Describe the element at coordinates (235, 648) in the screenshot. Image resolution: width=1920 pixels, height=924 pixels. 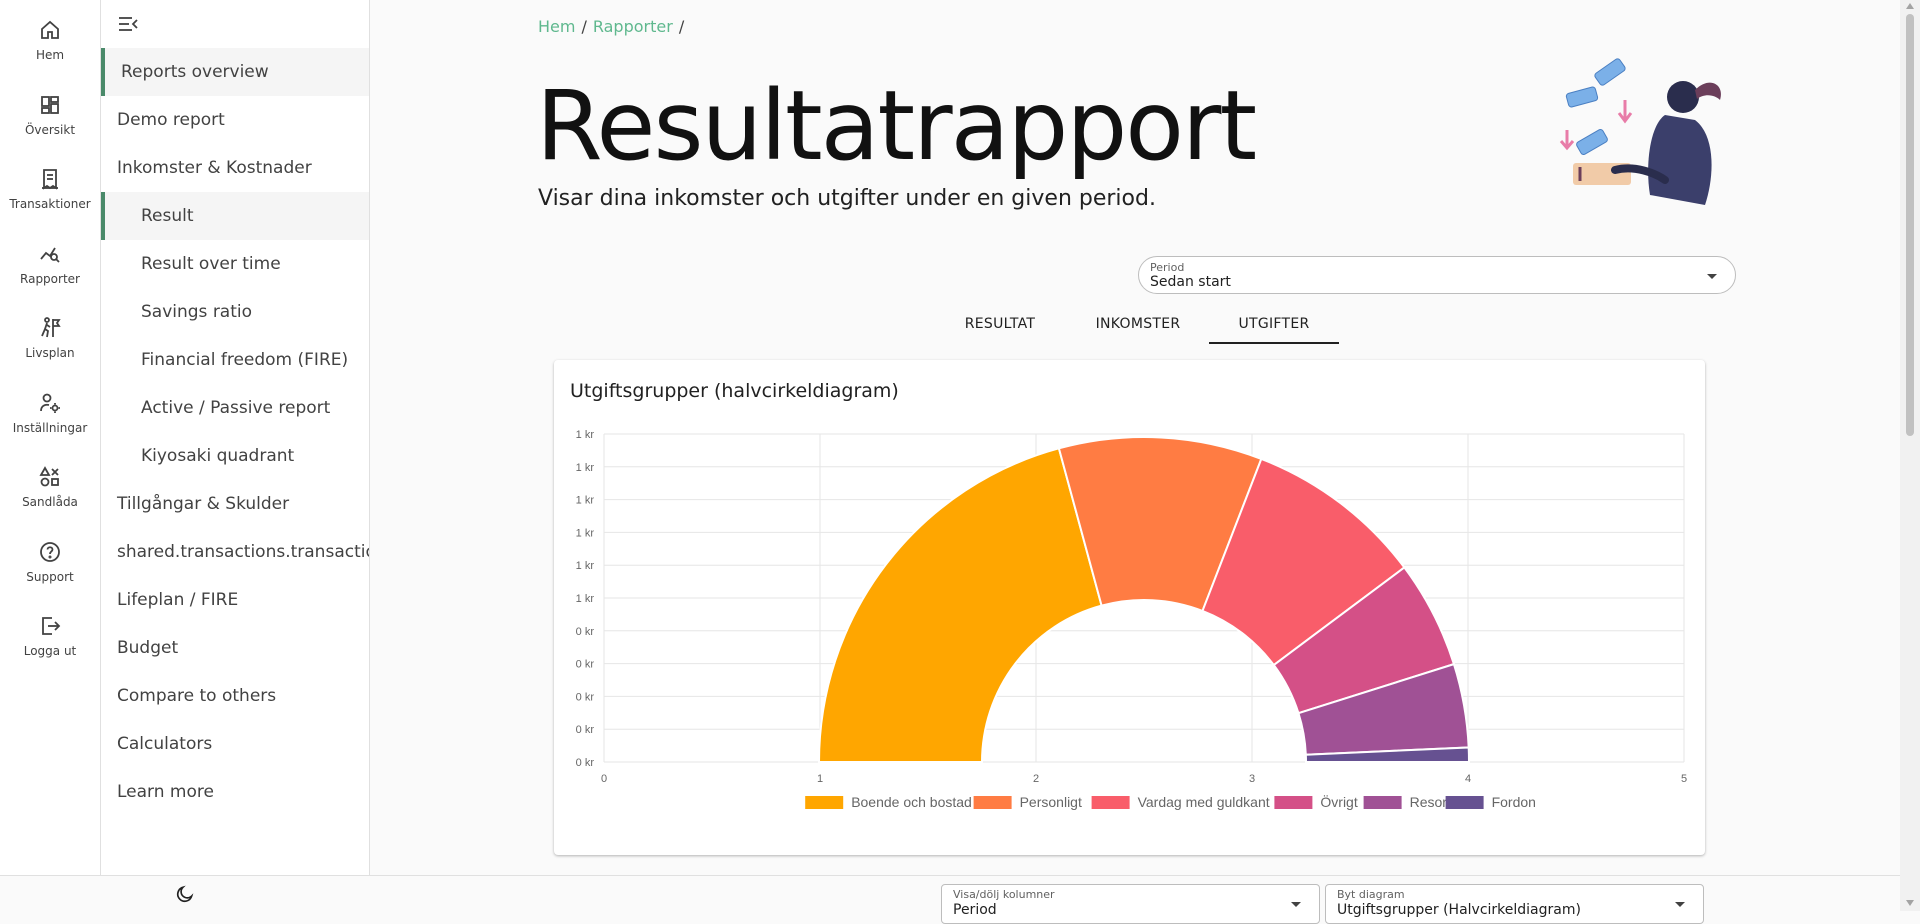
I see `sidebar-item: Budget` at that location.